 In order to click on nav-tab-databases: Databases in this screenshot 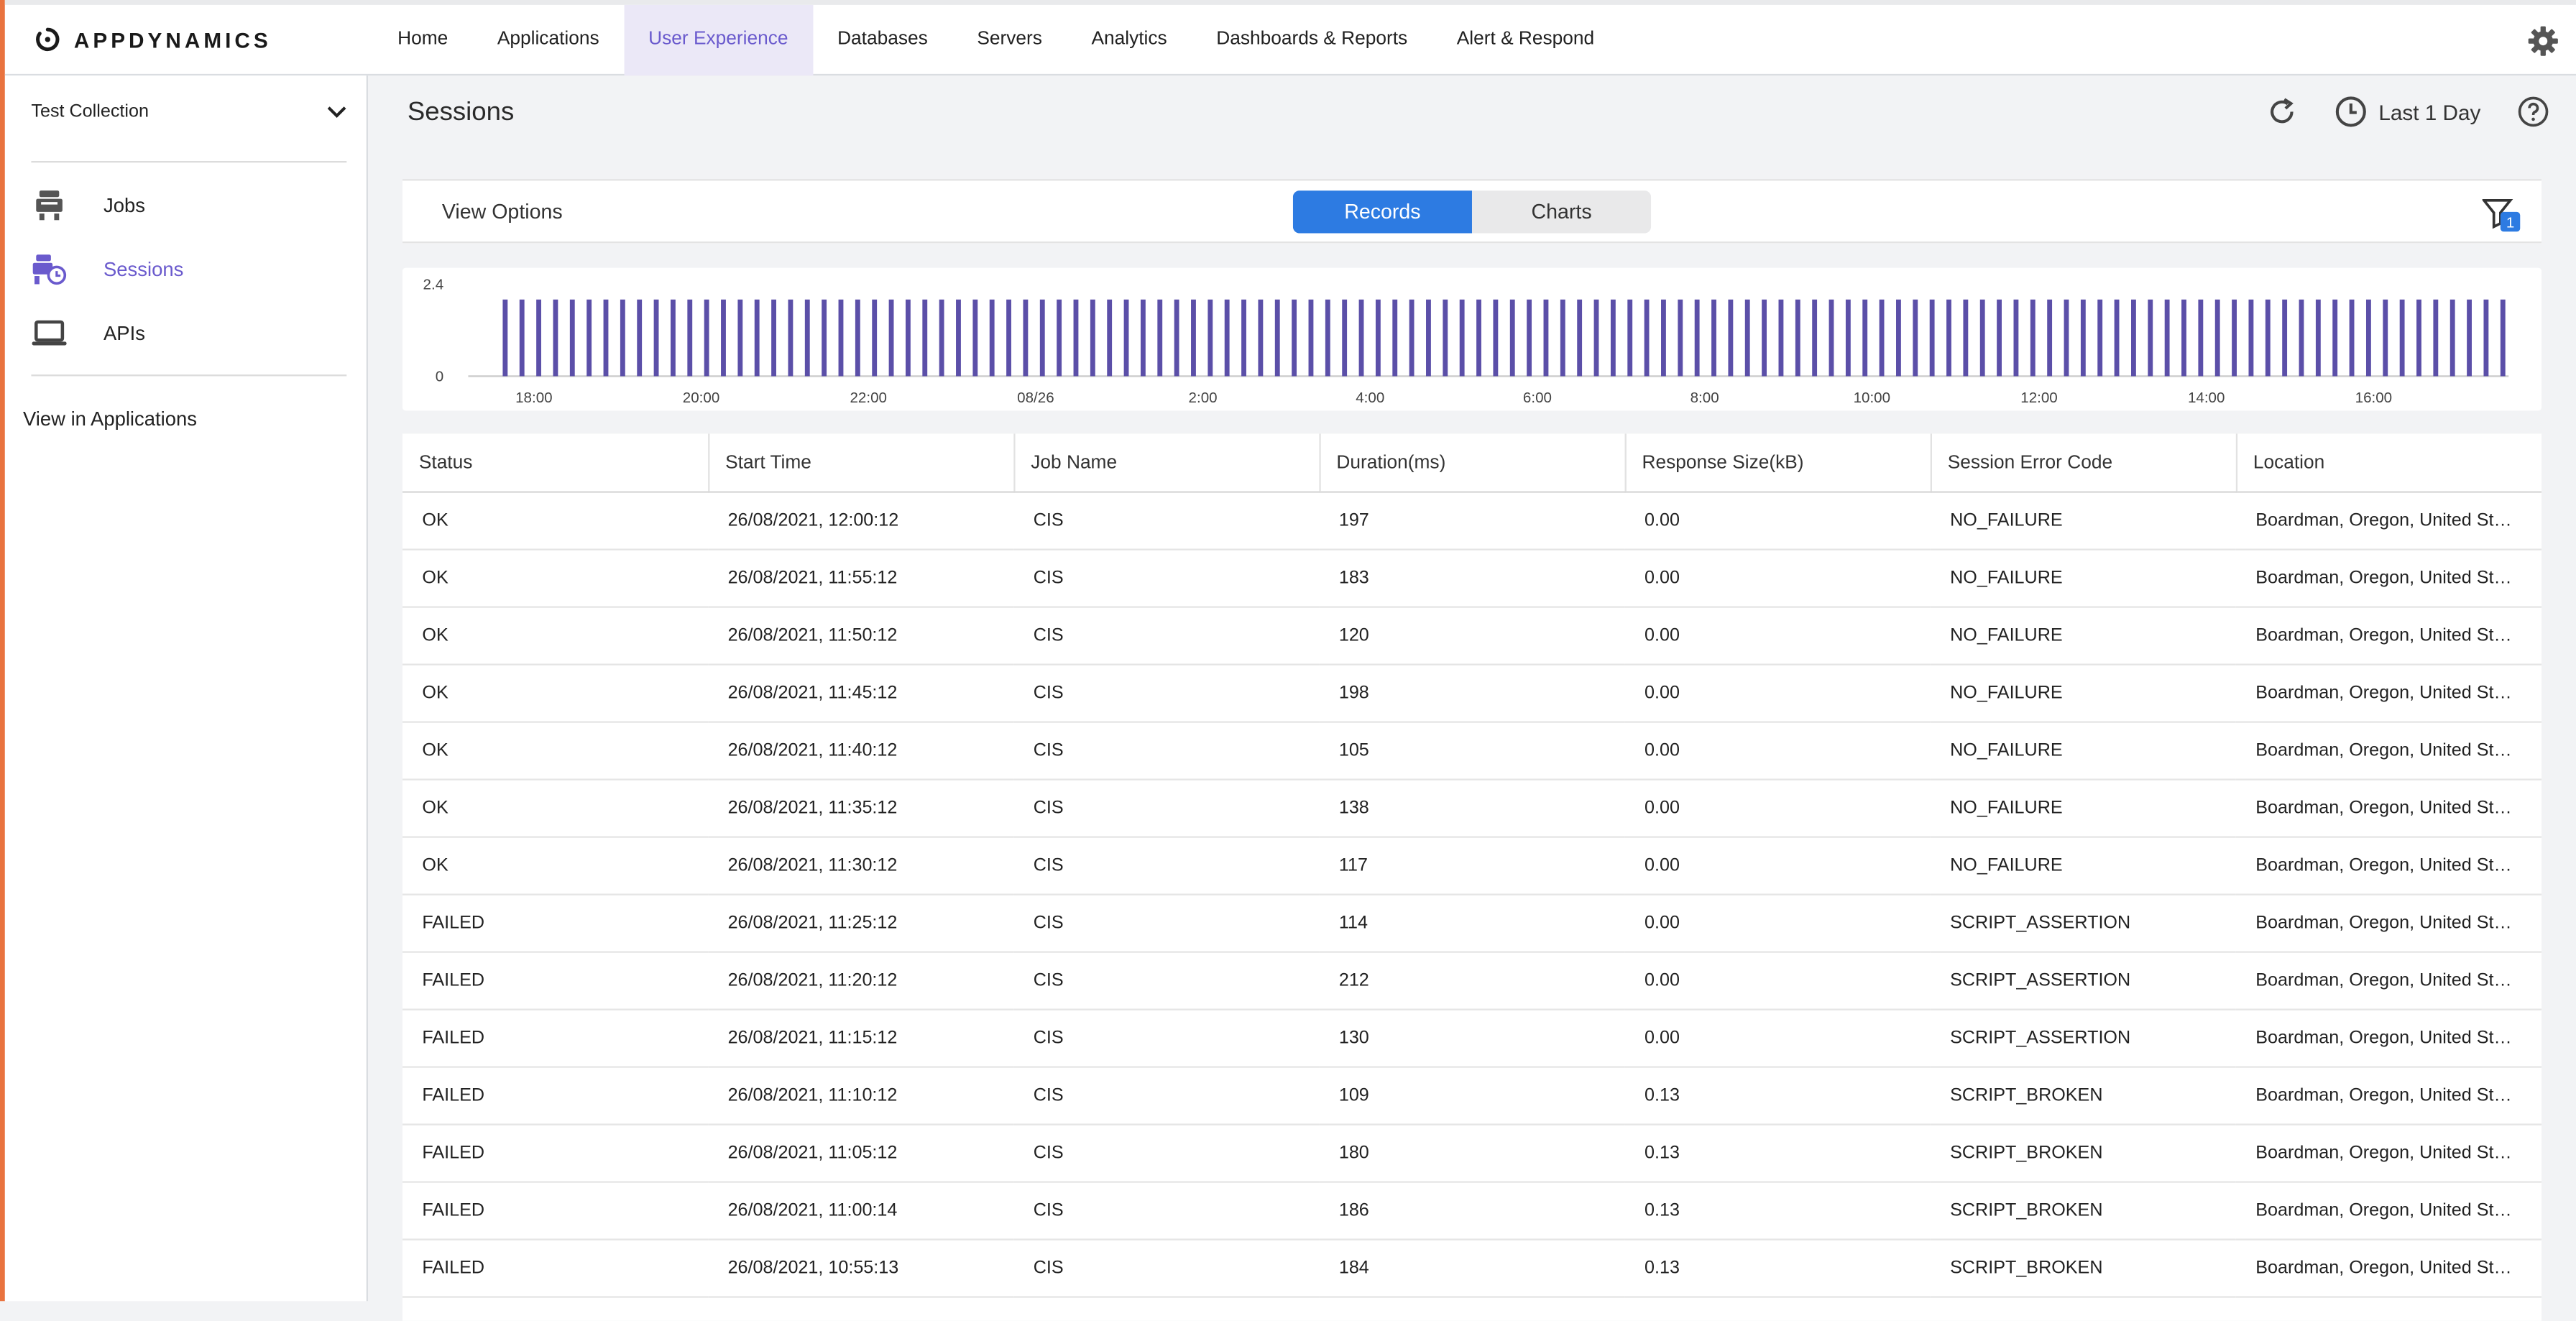, I will do `click(882, 39)`.